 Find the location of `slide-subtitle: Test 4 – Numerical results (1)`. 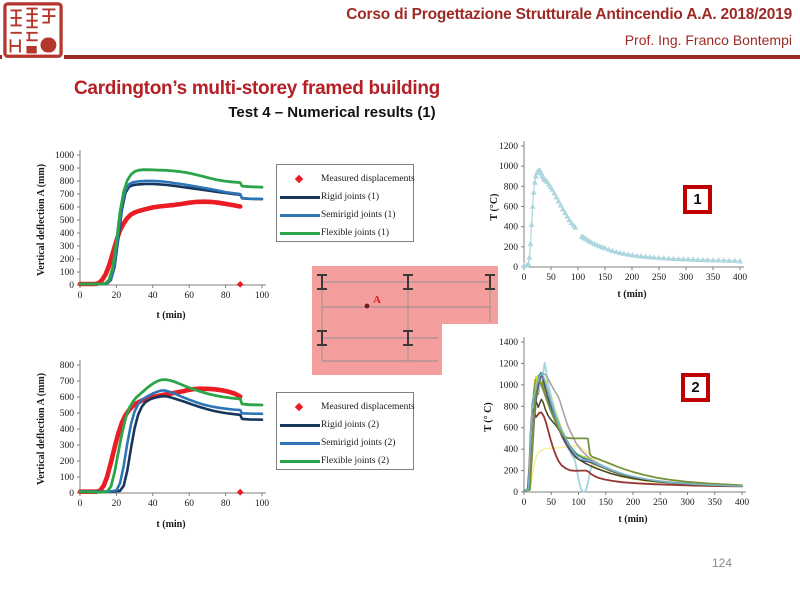

slide-subtitle: Test 4 – Numerical results (1) is located at coordinates (332, 112).